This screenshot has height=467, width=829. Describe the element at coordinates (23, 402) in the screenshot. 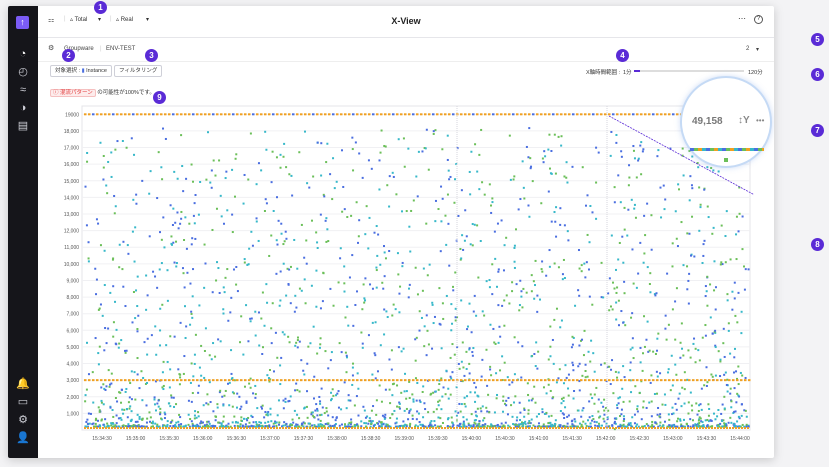

I see `message-icon: ▭` at that location.